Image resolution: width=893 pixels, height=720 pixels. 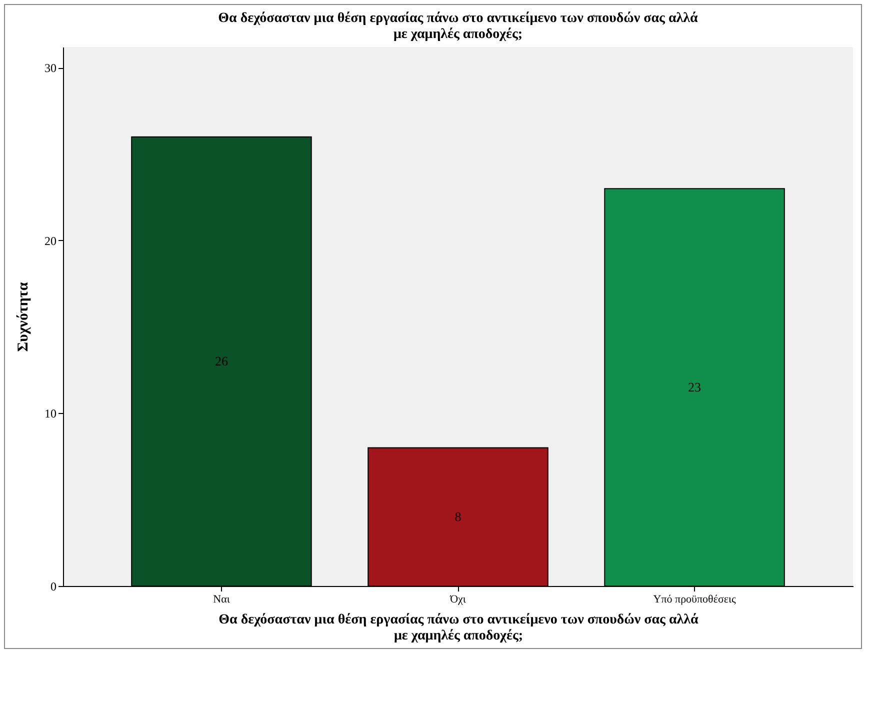 What do you see at coordinates (458, 628) in the screenshot?
I see `x-axis-title: Θα δεχόσασταν μια θέση εργασίας πάνω στο αντικείμενο των σπουδών σας αλλά με χαμηλές αποδοχές;` at bounding box center [458, 628].